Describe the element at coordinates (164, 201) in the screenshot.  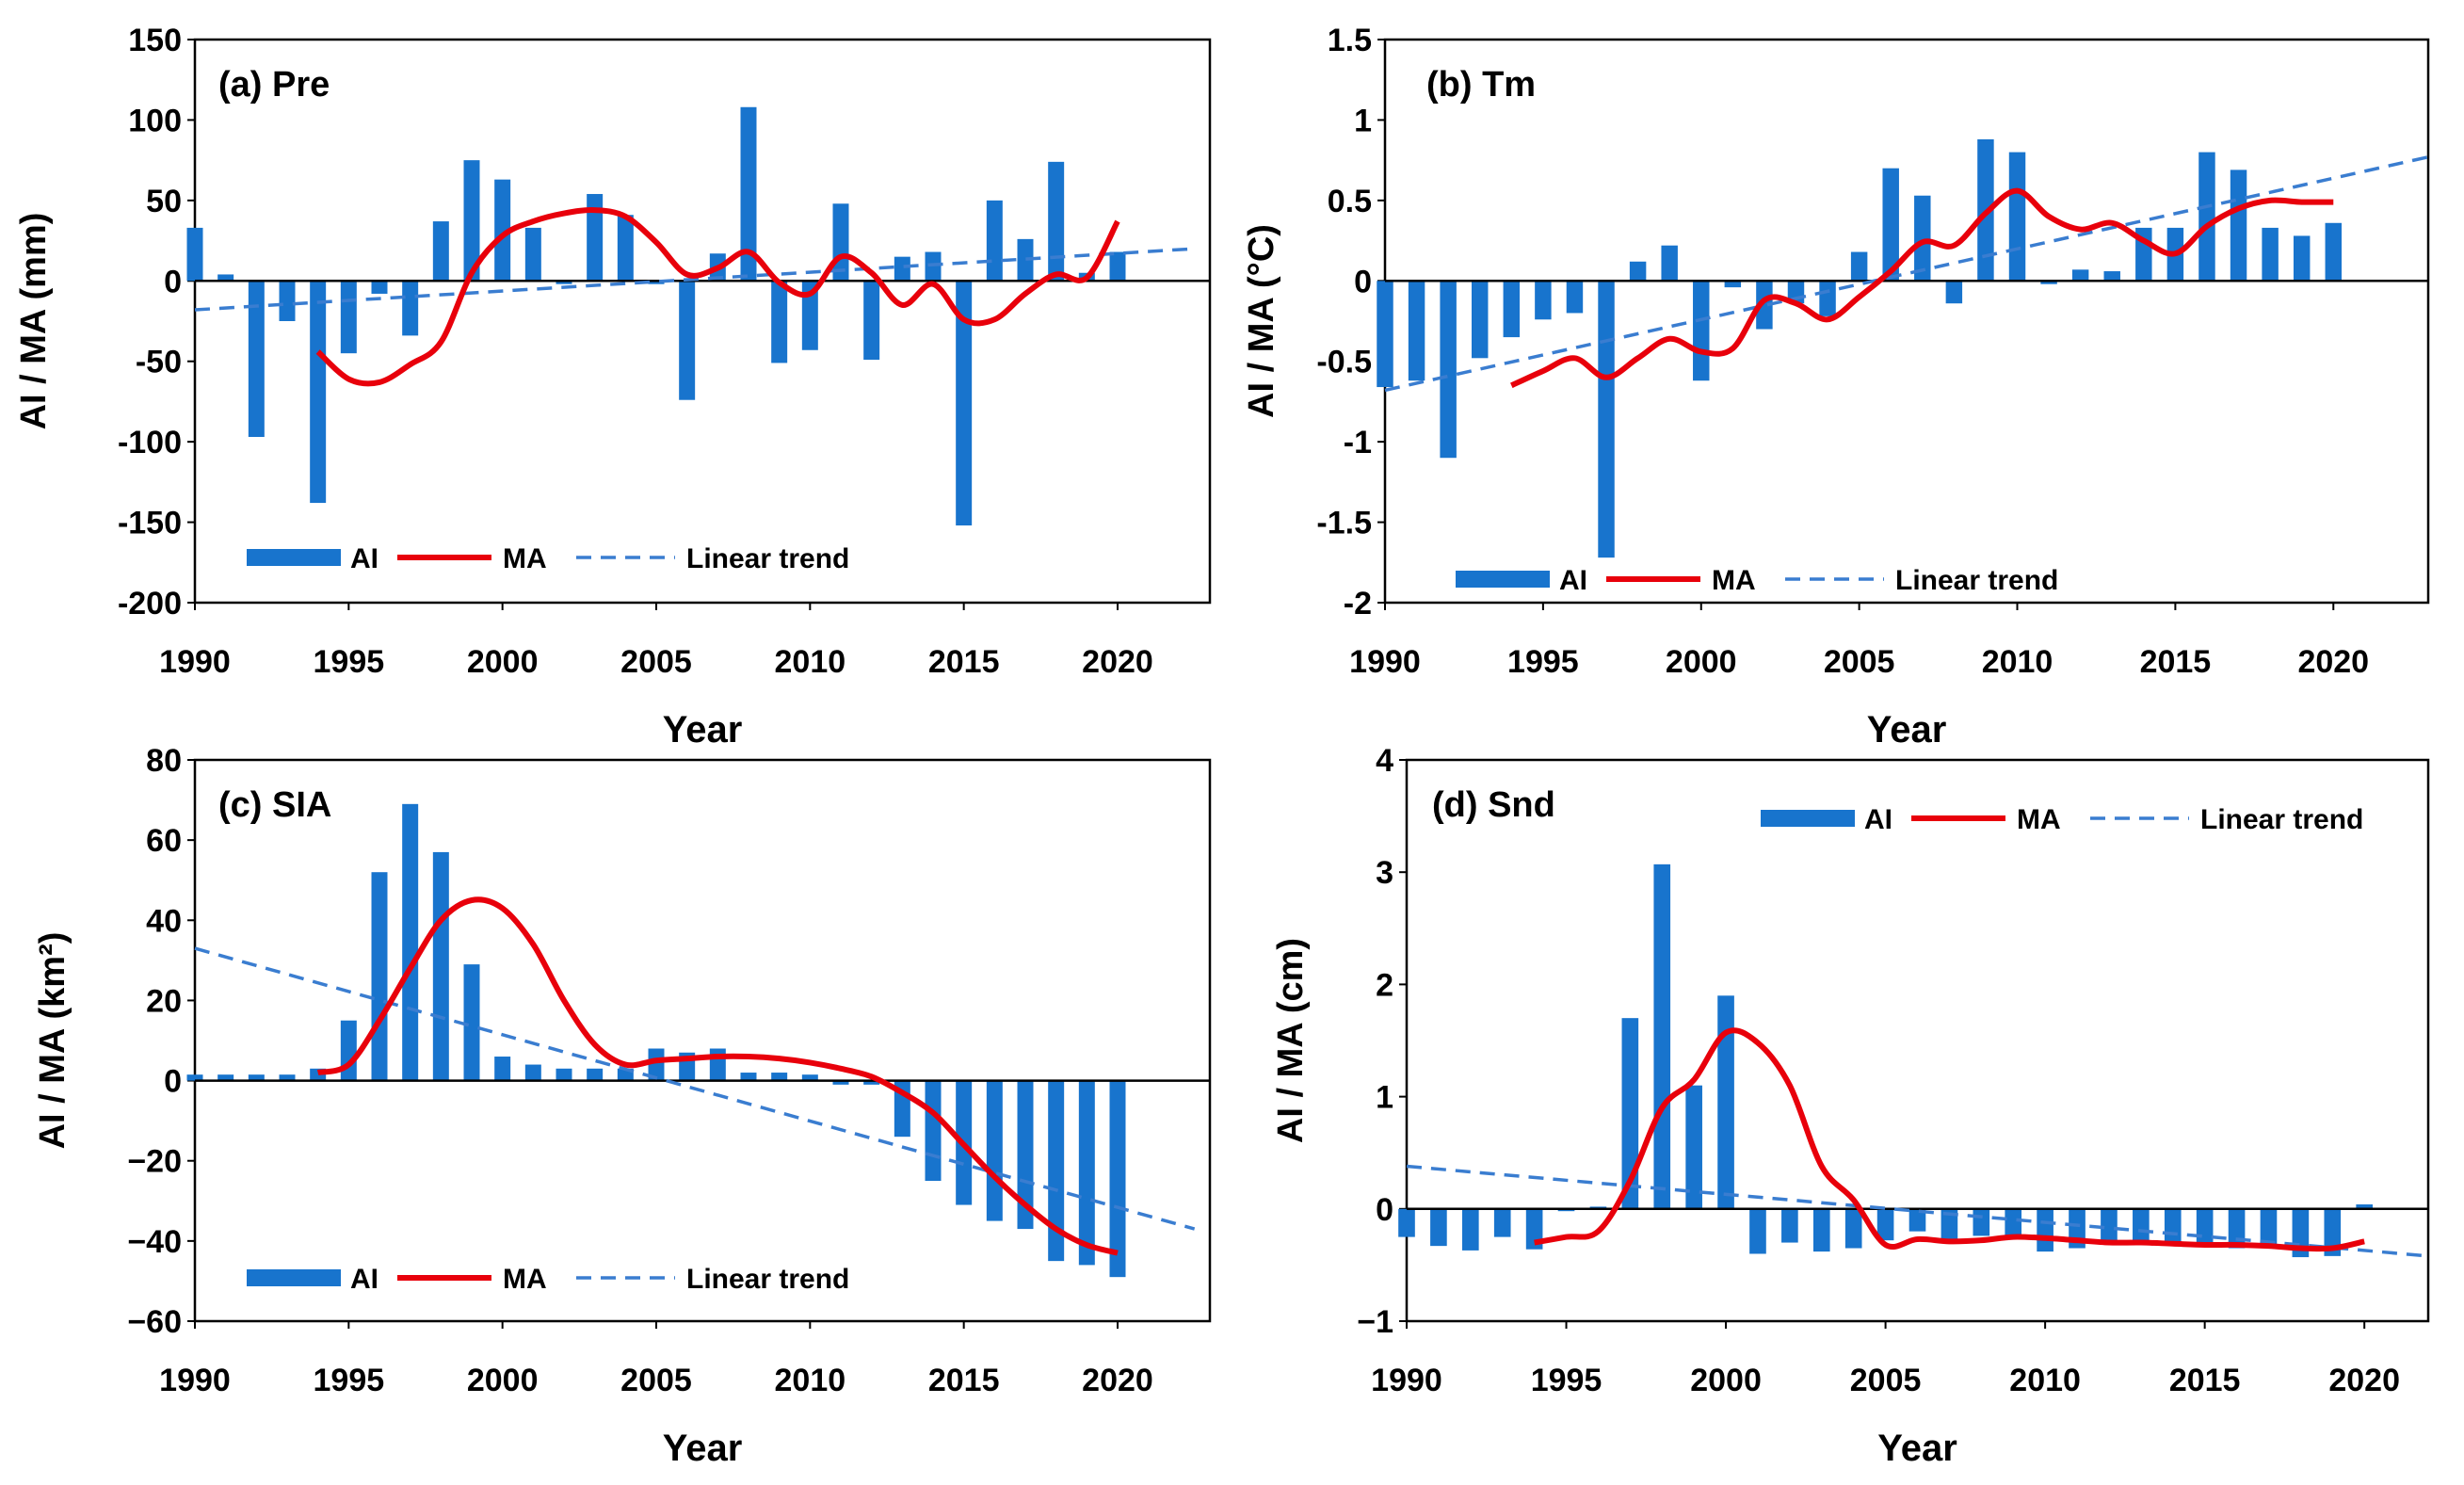
I see `y-tick-label: 50` at that location.